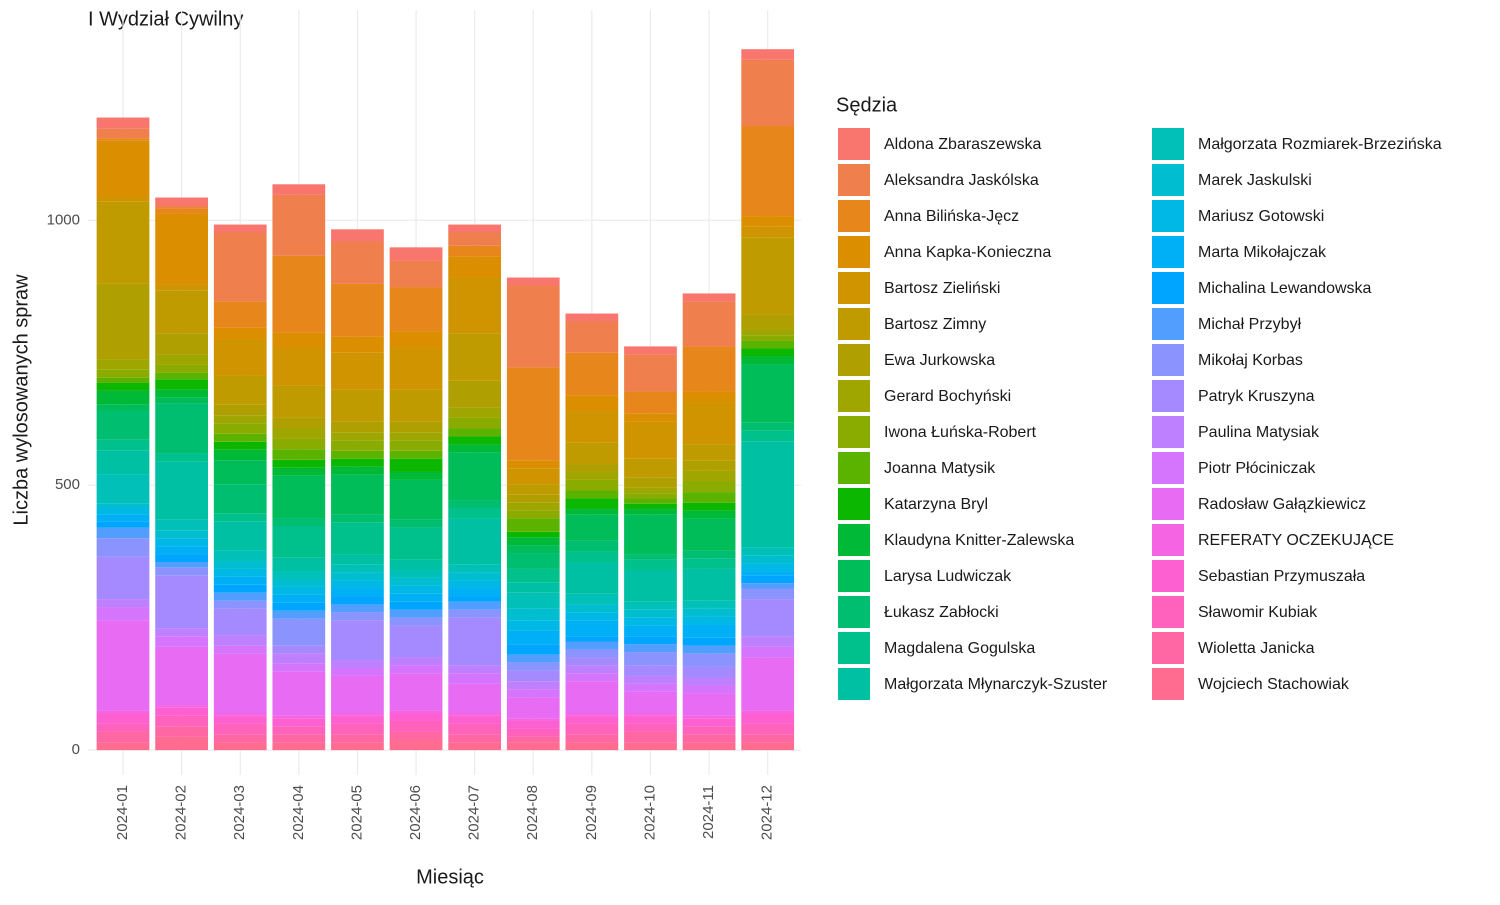 This screenshot has height=905, width=1500. What do you see at coordinates (935, 324) in the screenshot?
I see `legend-label: Bartosz Zimny` at bounding box center [935, 324].